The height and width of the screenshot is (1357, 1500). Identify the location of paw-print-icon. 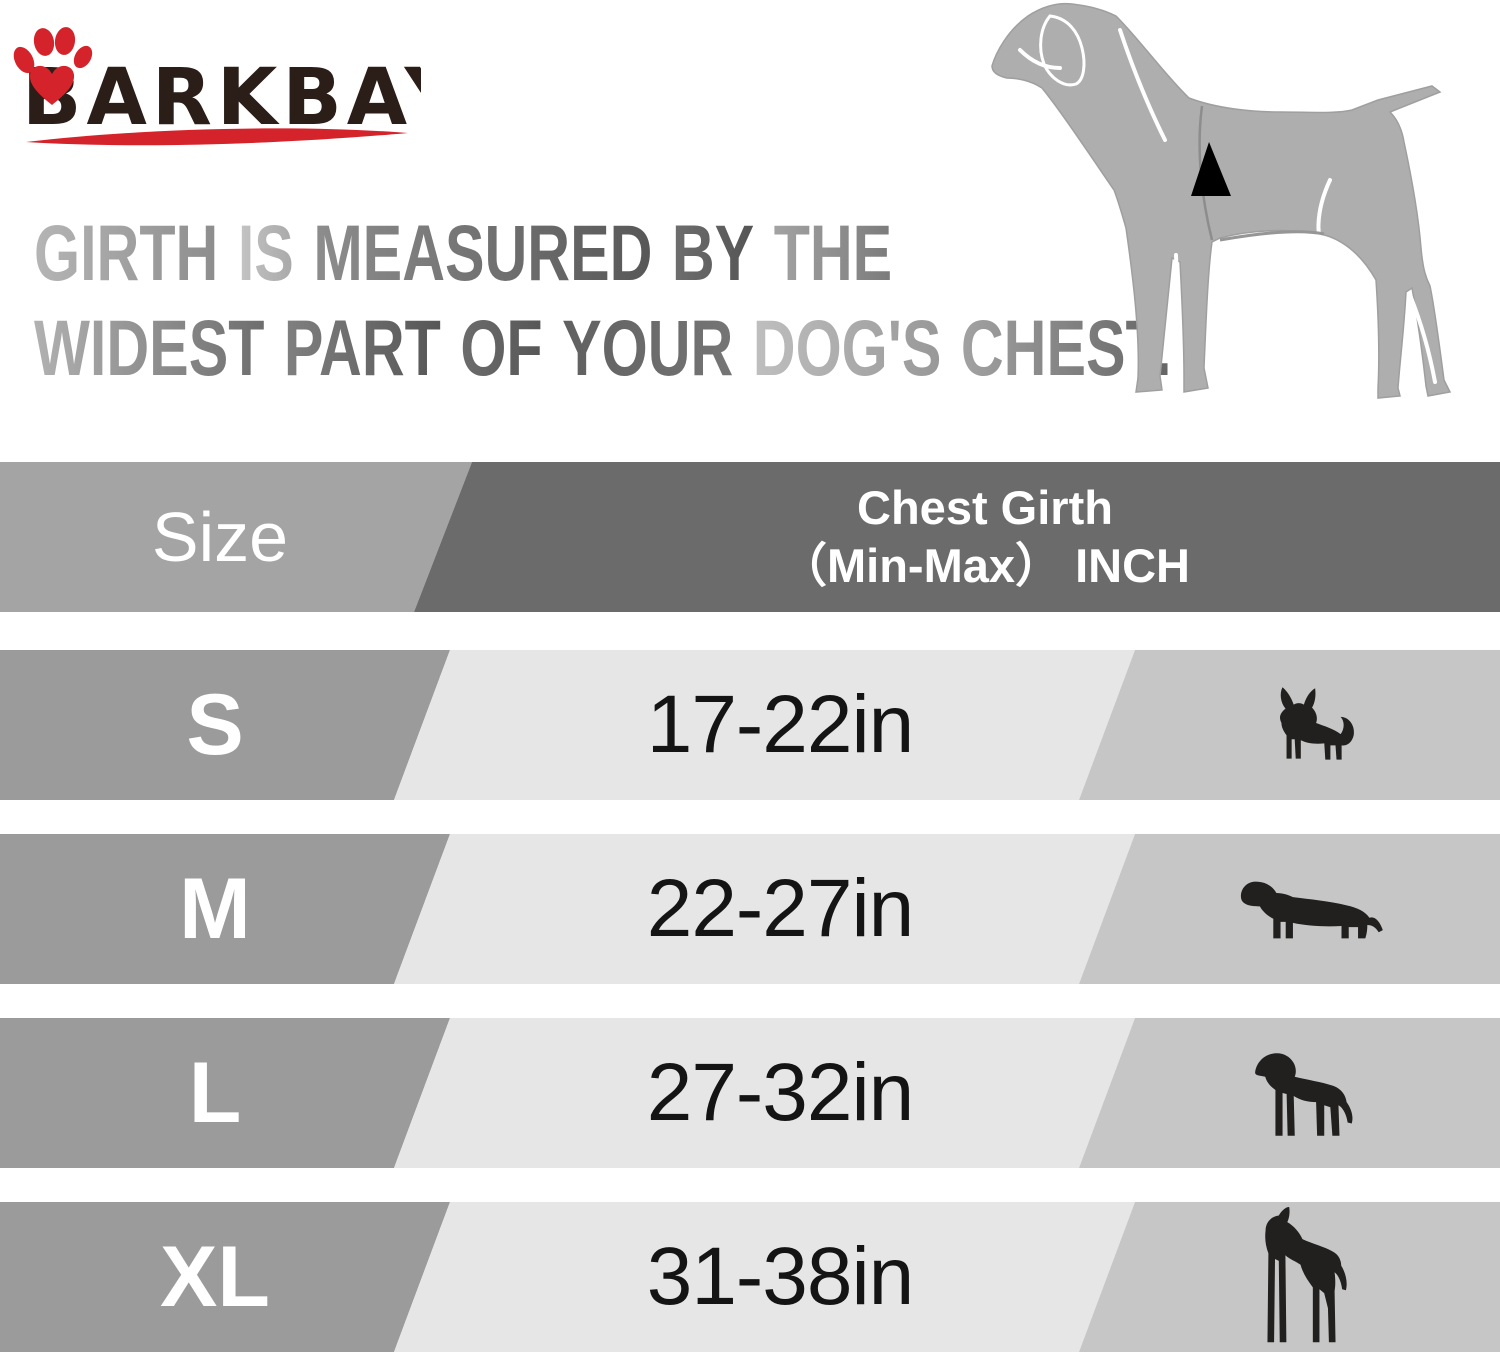
(53, 66).